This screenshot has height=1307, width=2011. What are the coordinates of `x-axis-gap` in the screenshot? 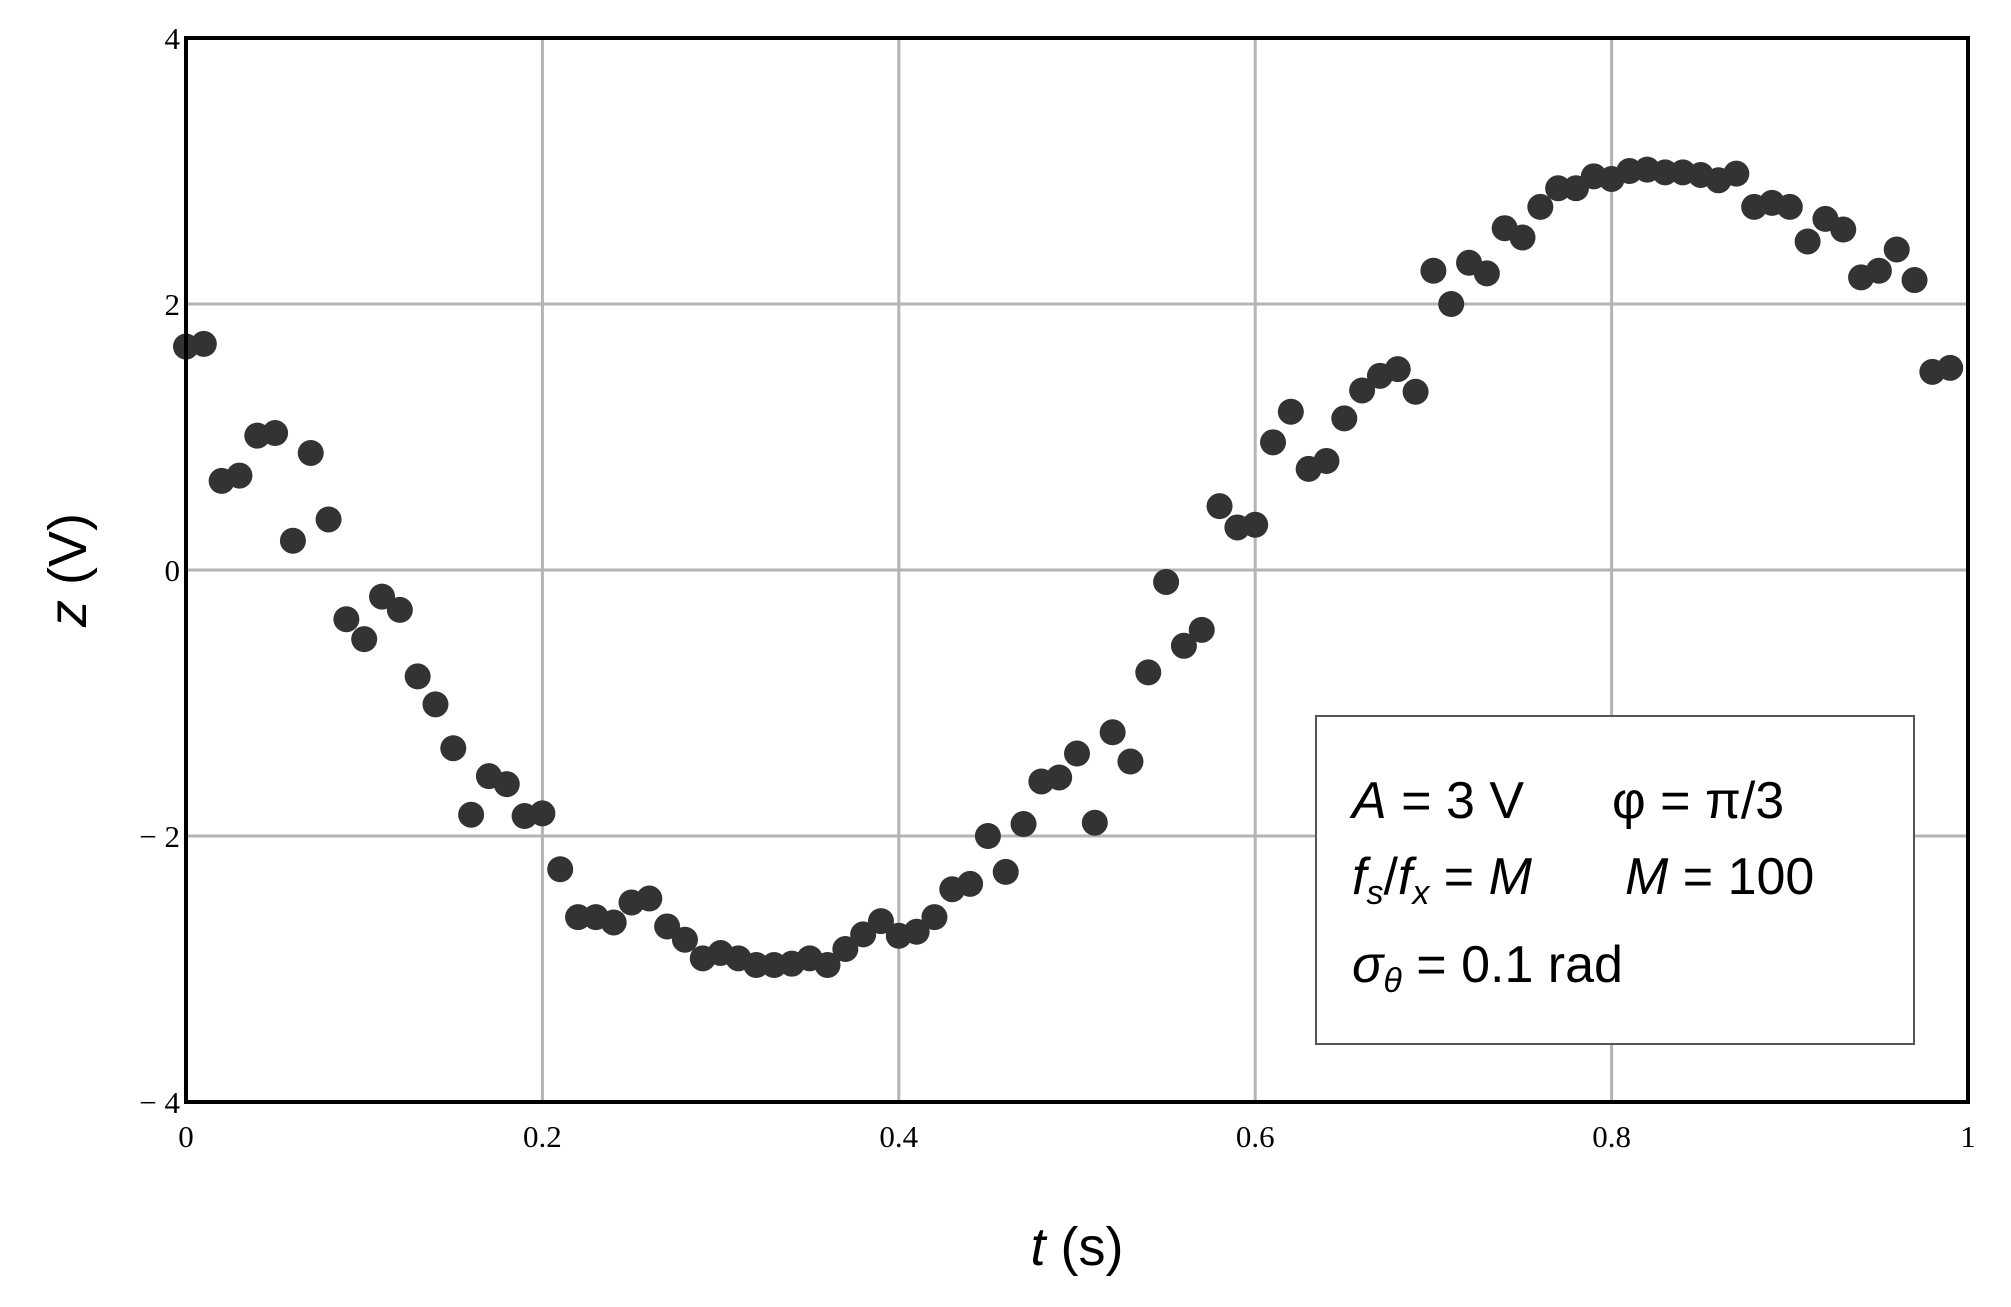 It's located at (1053, 1247).